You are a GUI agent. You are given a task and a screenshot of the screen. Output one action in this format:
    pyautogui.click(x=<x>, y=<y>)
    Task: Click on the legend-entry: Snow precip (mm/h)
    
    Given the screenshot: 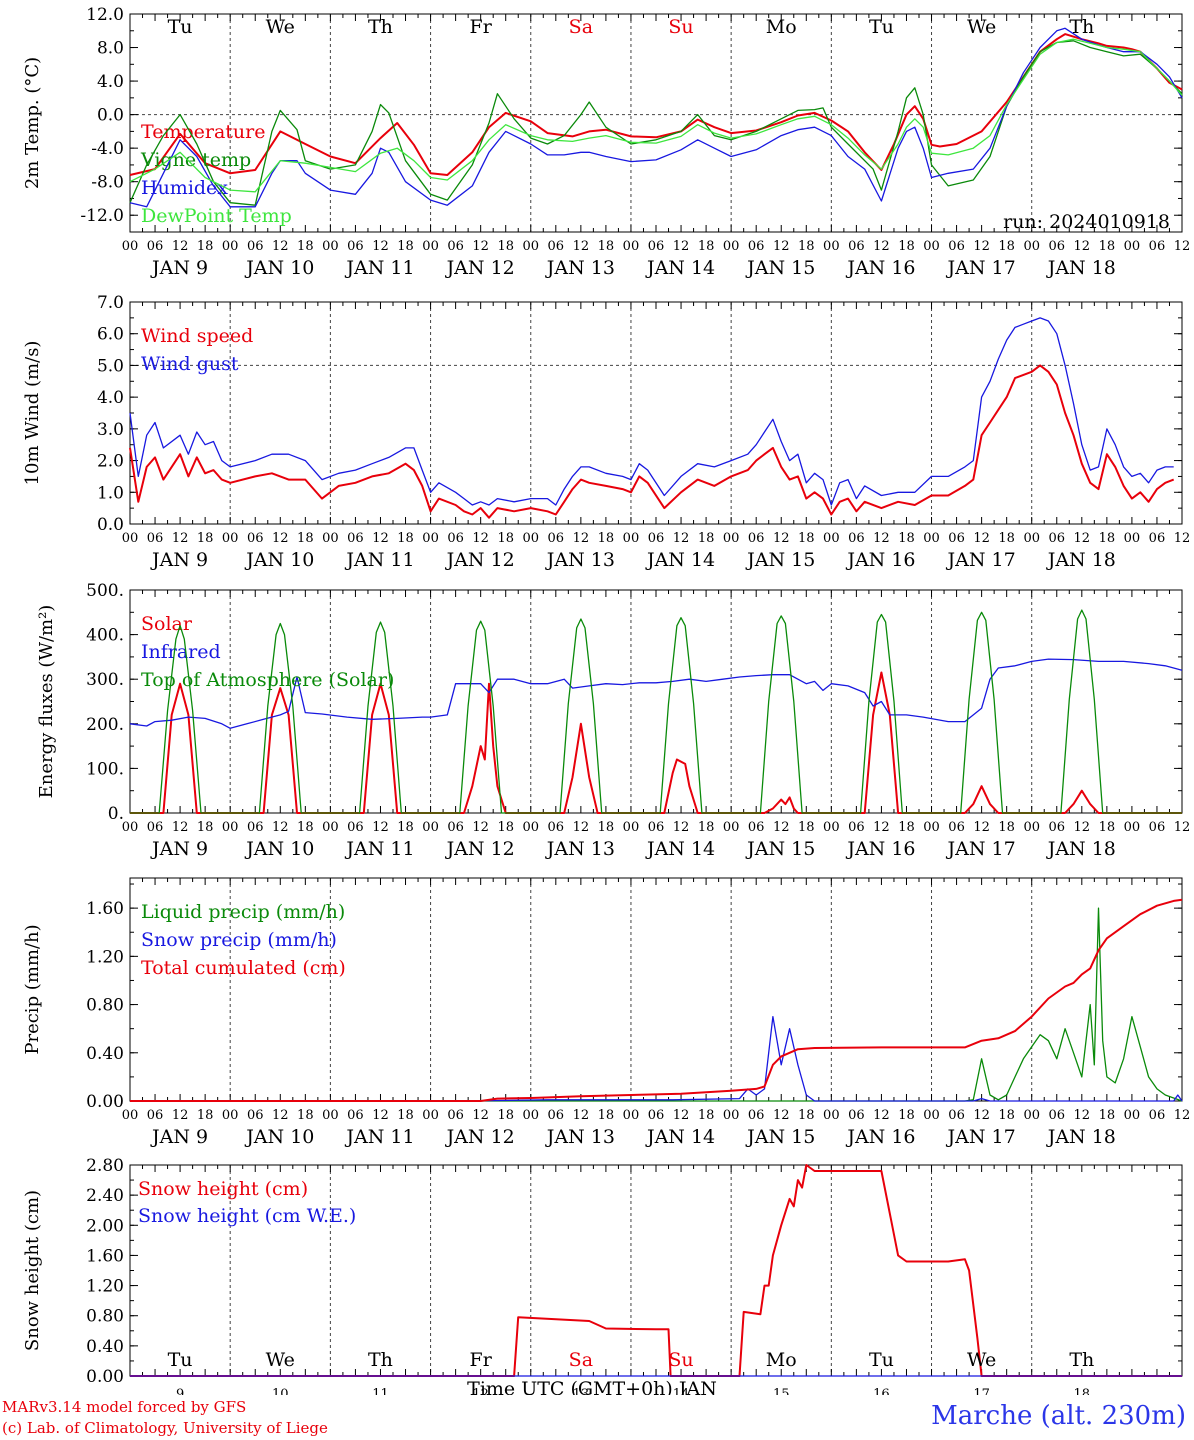 What is the action you would take?
    pyautogui.click(x=239, y=940)
    